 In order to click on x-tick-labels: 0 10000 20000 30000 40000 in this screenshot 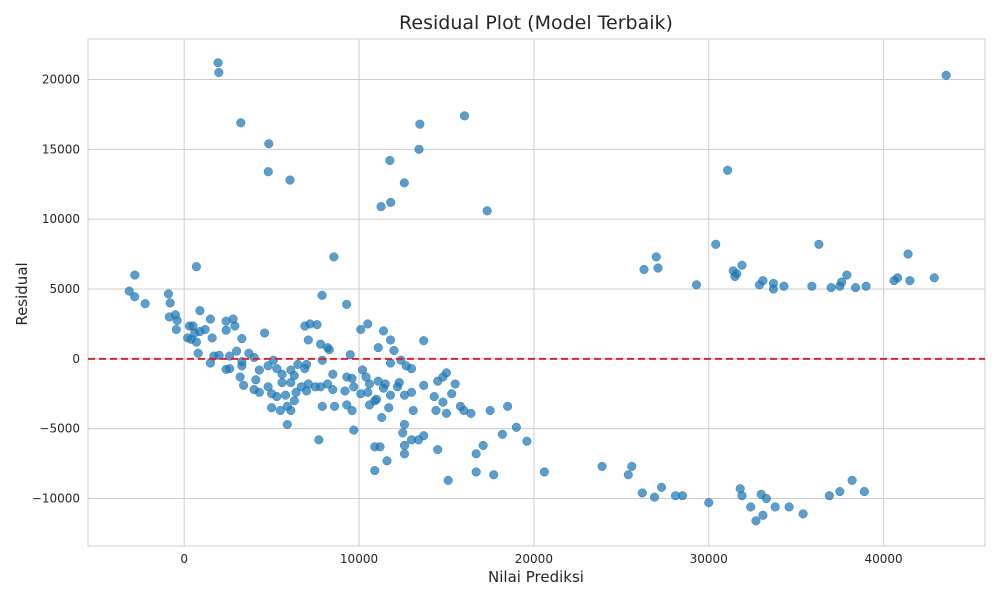, I will do `click(541, 559)`.